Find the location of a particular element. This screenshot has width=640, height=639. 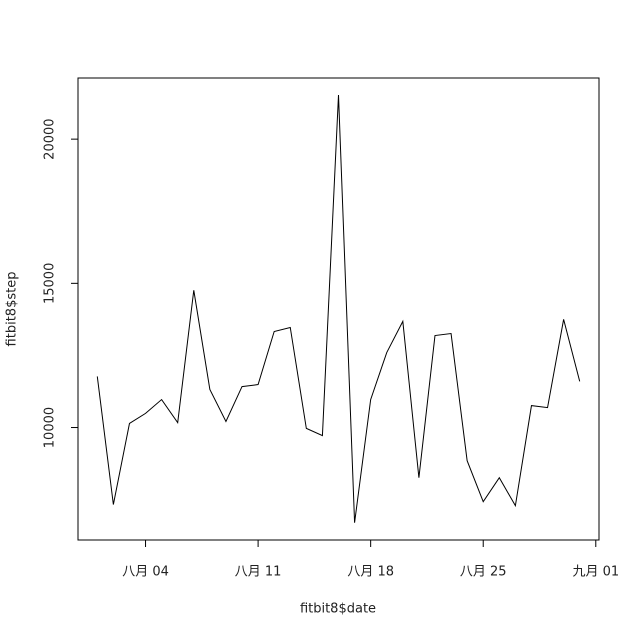

x-axis-label: fitbit8$date is located at coordinates (338, 609).